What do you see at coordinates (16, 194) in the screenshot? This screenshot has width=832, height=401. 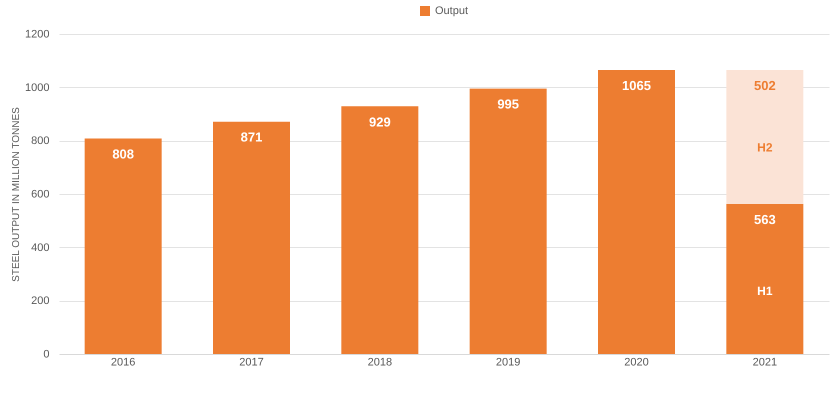 I see `y-axis-title: STEEL OUTPUT IN MILLION TONNES` at bounding box center [16, 194].